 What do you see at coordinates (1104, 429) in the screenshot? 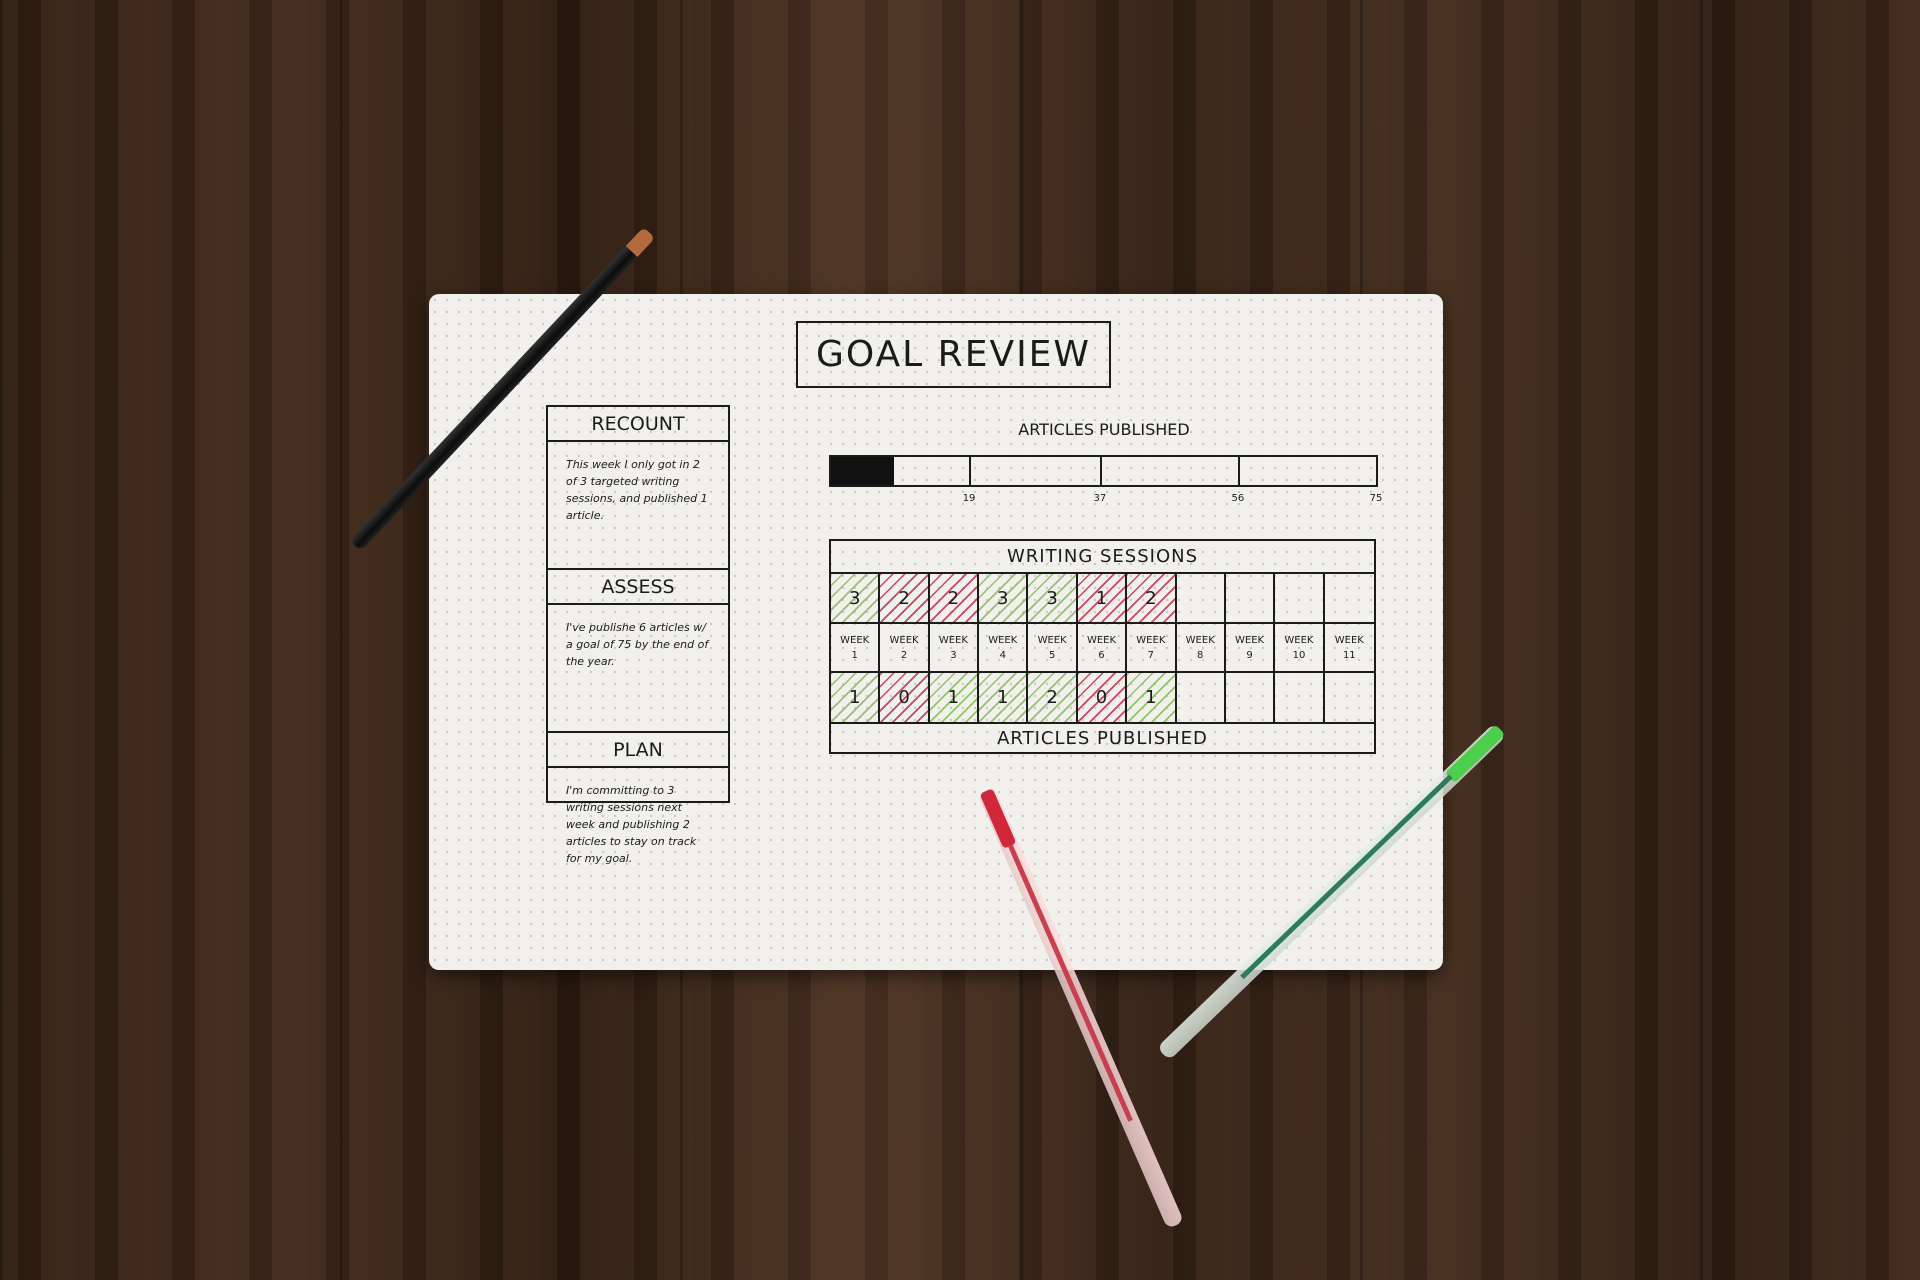
I see `progress-label: ARTICLES PUBLISHED` at bounding box center [1104, 429].